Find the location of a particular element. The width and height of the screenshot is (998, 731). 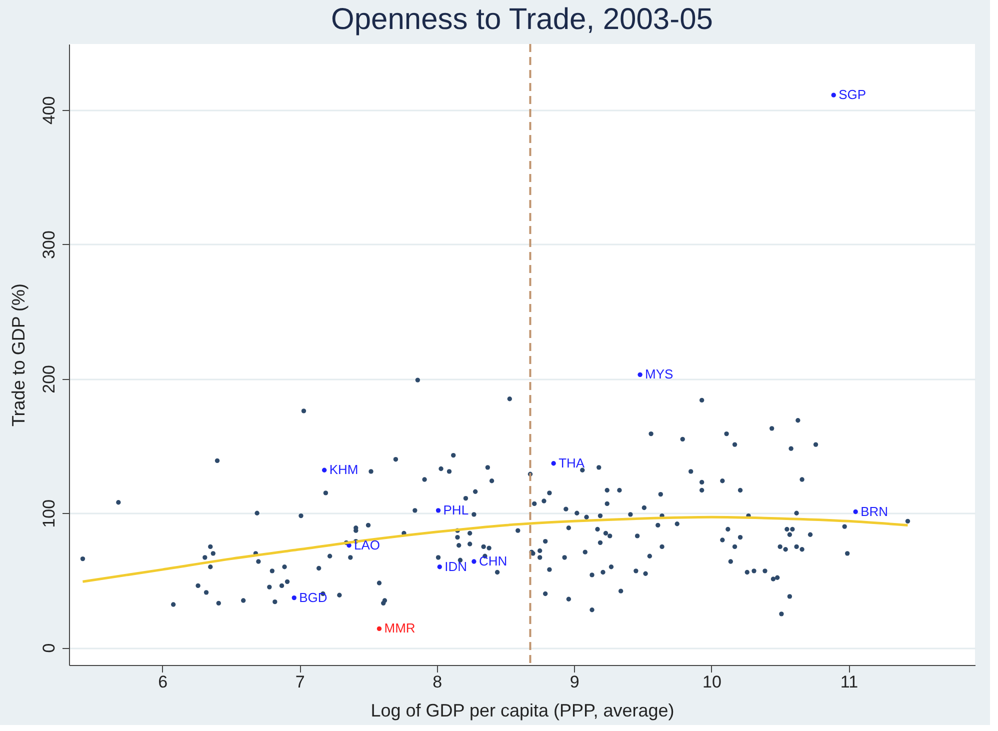

annotation: MMR is located at coordinates (400, 628).